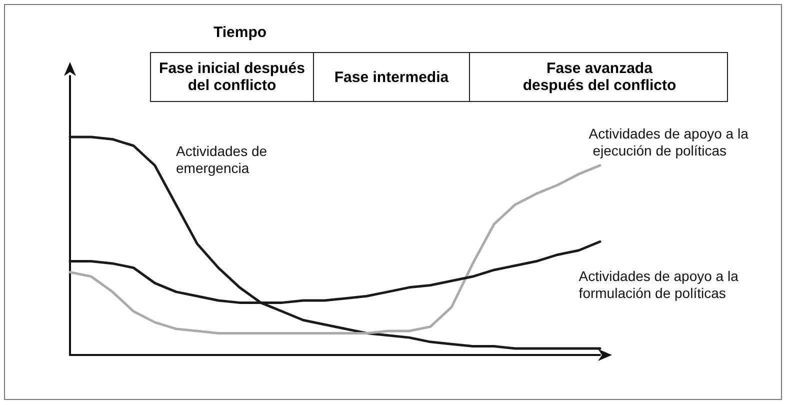  Describe the element at coordinates (240, 32) in the screenshot. I see `chart-title: Tiempo` at that location.